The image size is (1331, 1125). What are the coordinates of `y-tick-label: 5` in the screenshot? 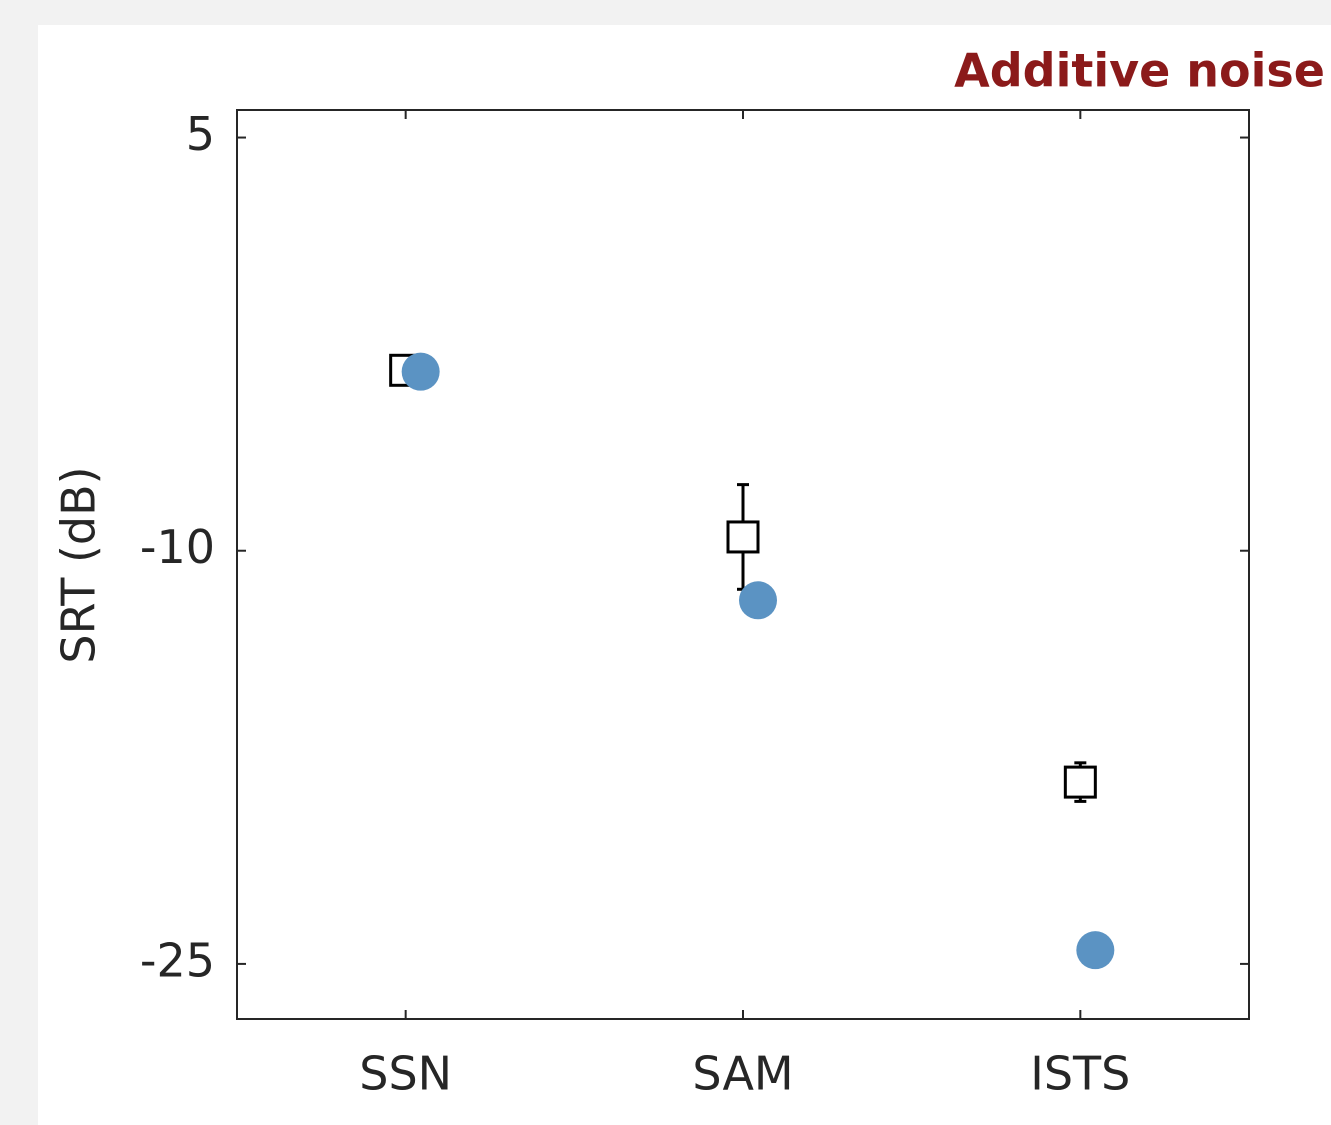 It's located at (200, 134).